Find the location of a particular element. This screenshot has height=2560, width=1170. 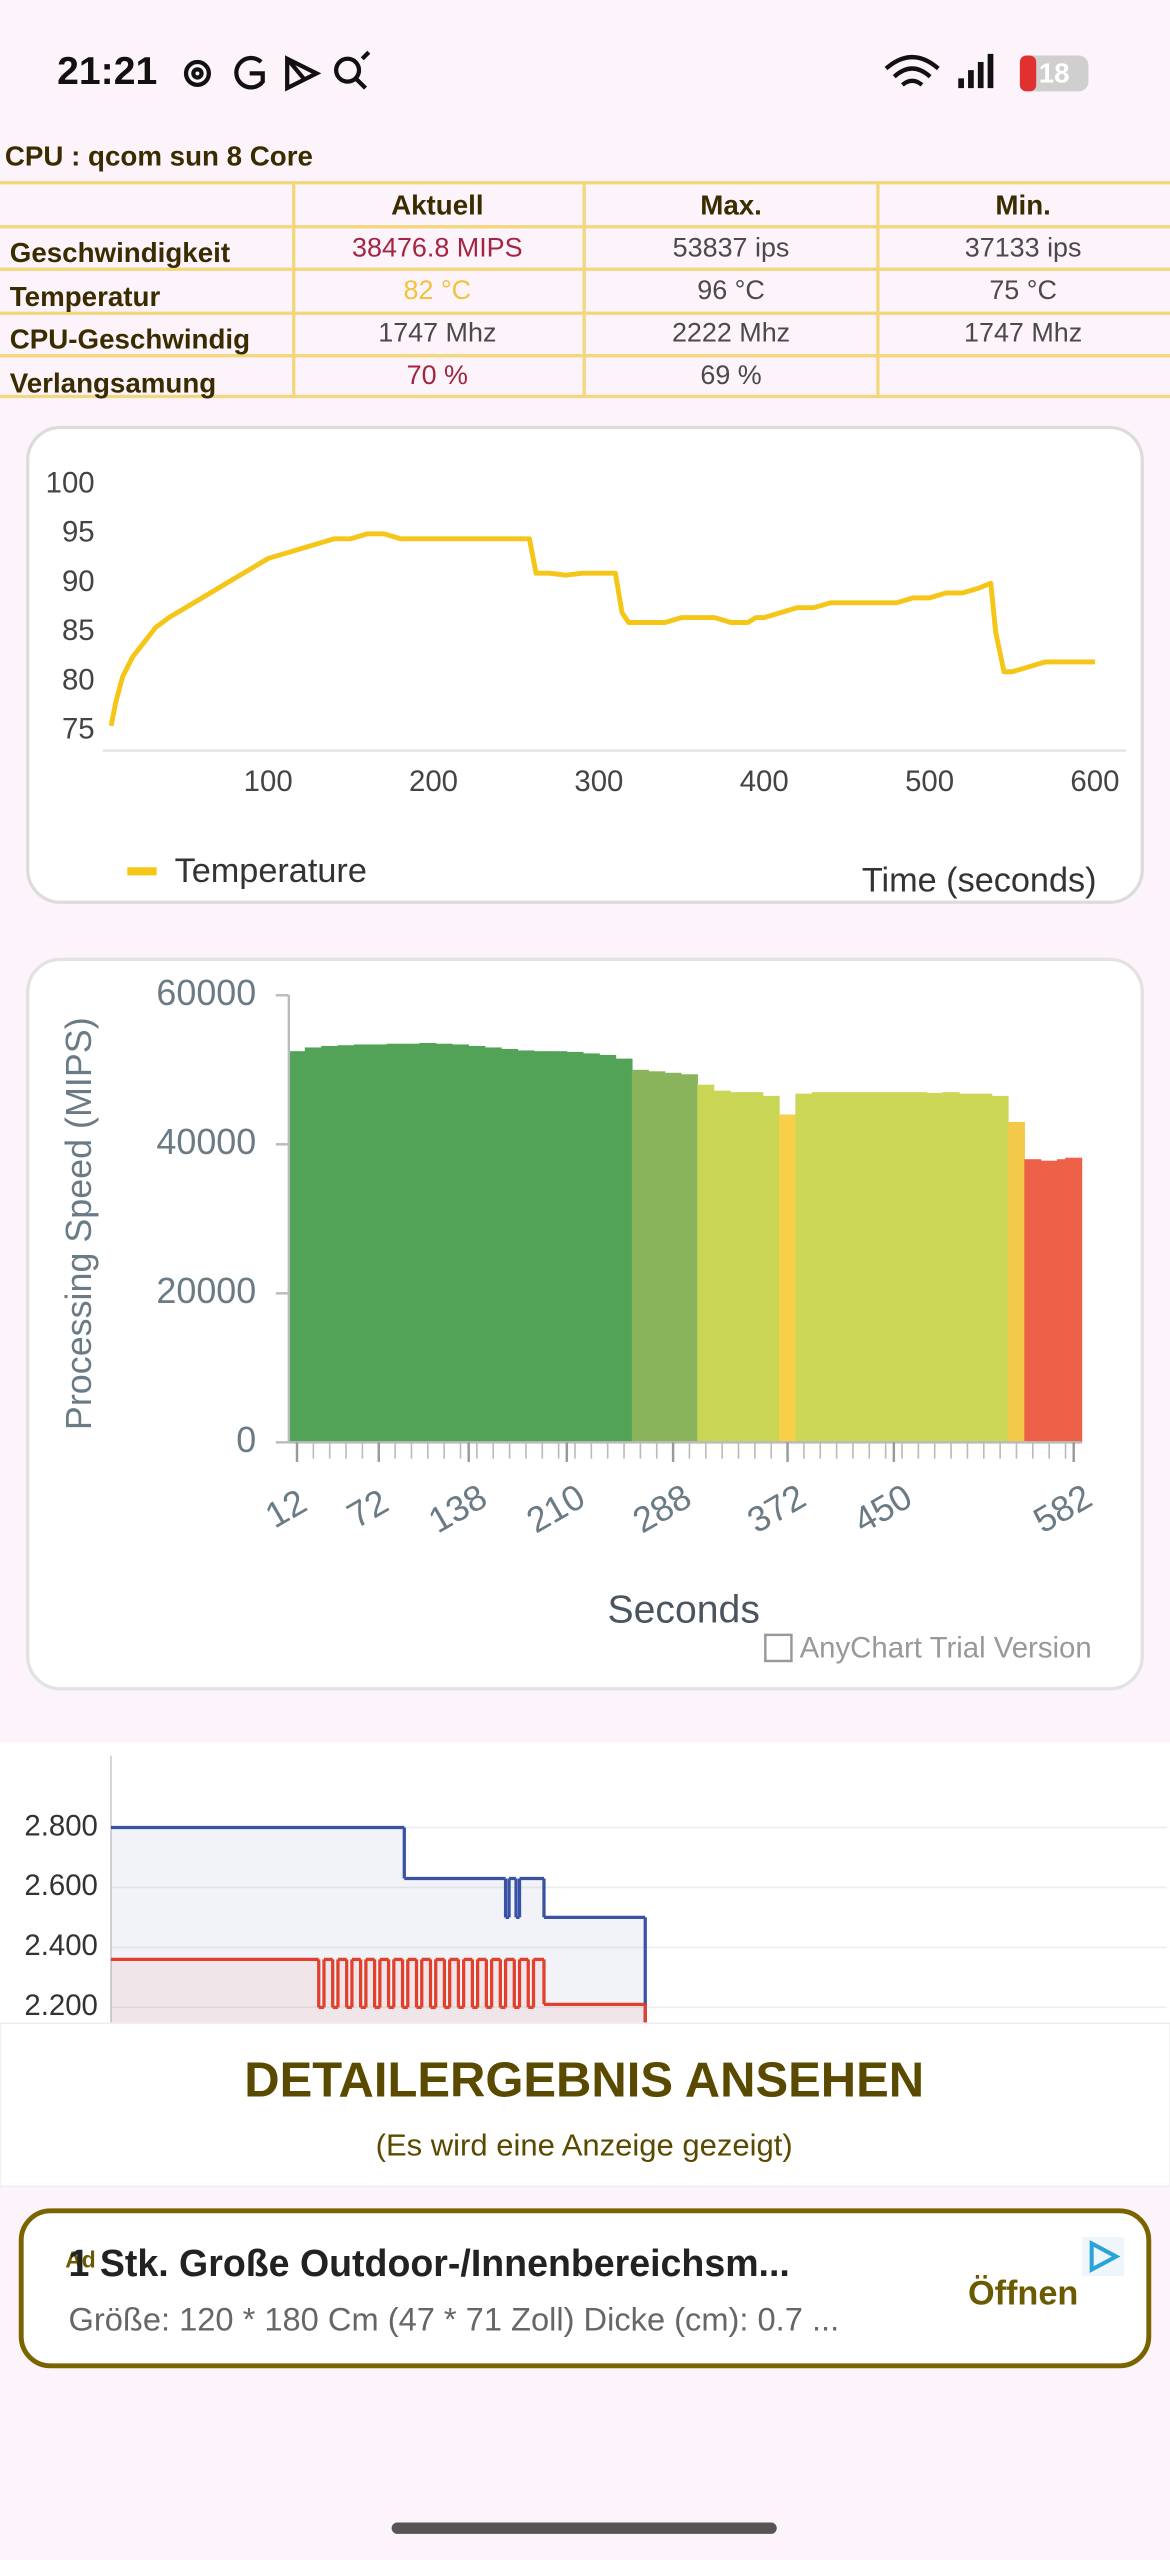

table-cell: 82 °C is located at coordinates (438, 290).